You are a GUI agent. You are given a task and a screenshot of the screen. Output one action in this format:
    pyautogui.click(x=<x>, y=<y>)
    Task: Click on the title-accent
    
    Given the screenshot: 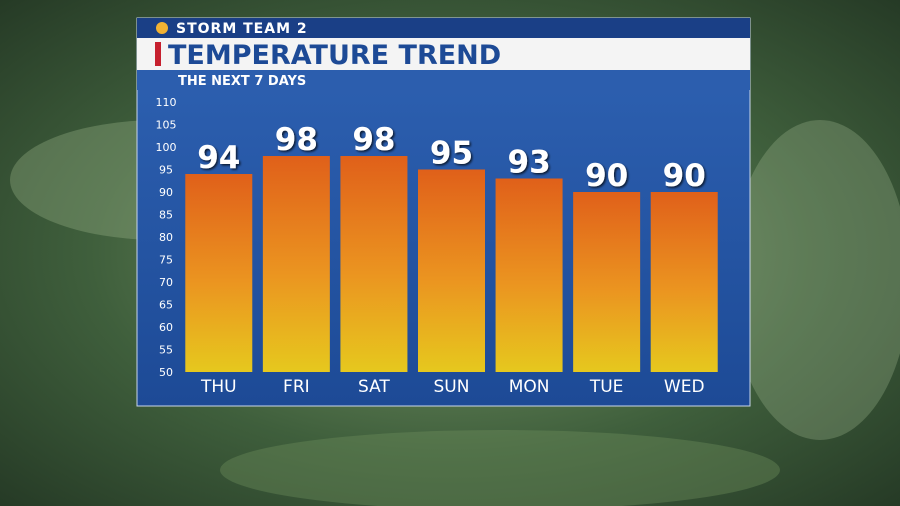 What is the action you would take?
    pyautogui.click(x=158, y=54)
    